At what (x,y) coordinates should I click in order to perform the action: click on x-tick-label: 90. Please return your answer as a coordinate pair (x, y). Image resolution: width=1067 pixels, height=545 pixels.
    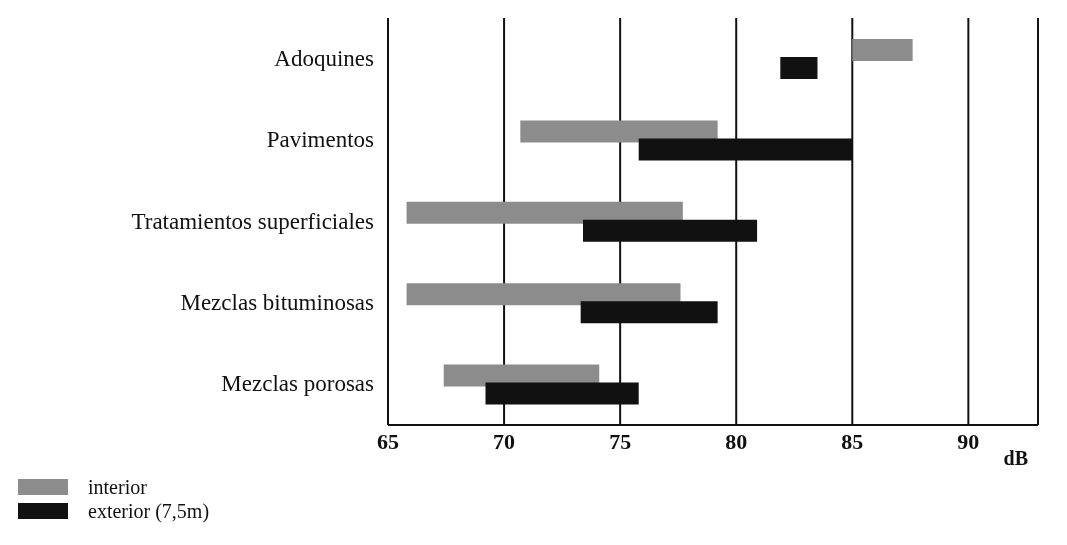
    Looking at the image, I should click on (968, 441).